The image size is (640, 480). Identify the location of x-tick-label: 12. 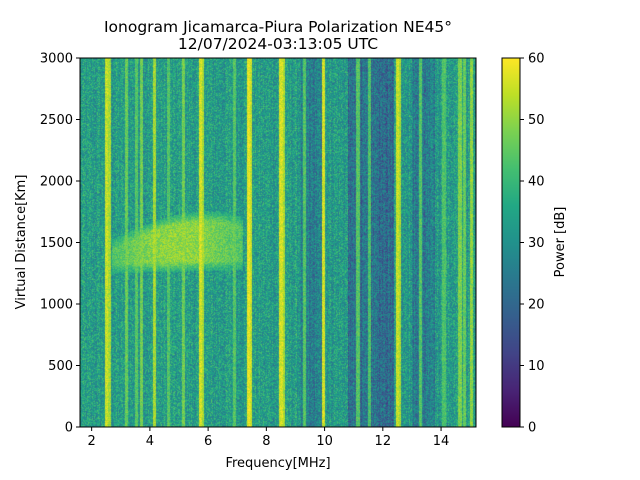
(383, 441).